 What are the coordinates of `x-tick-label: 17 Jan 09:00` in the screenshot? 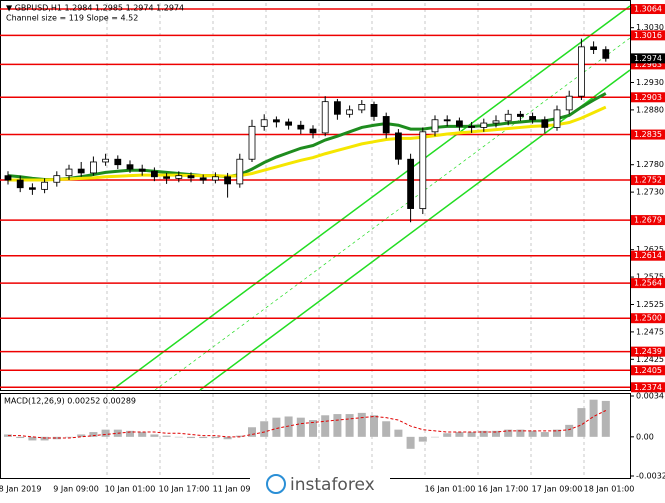 It's located at (557, 489).